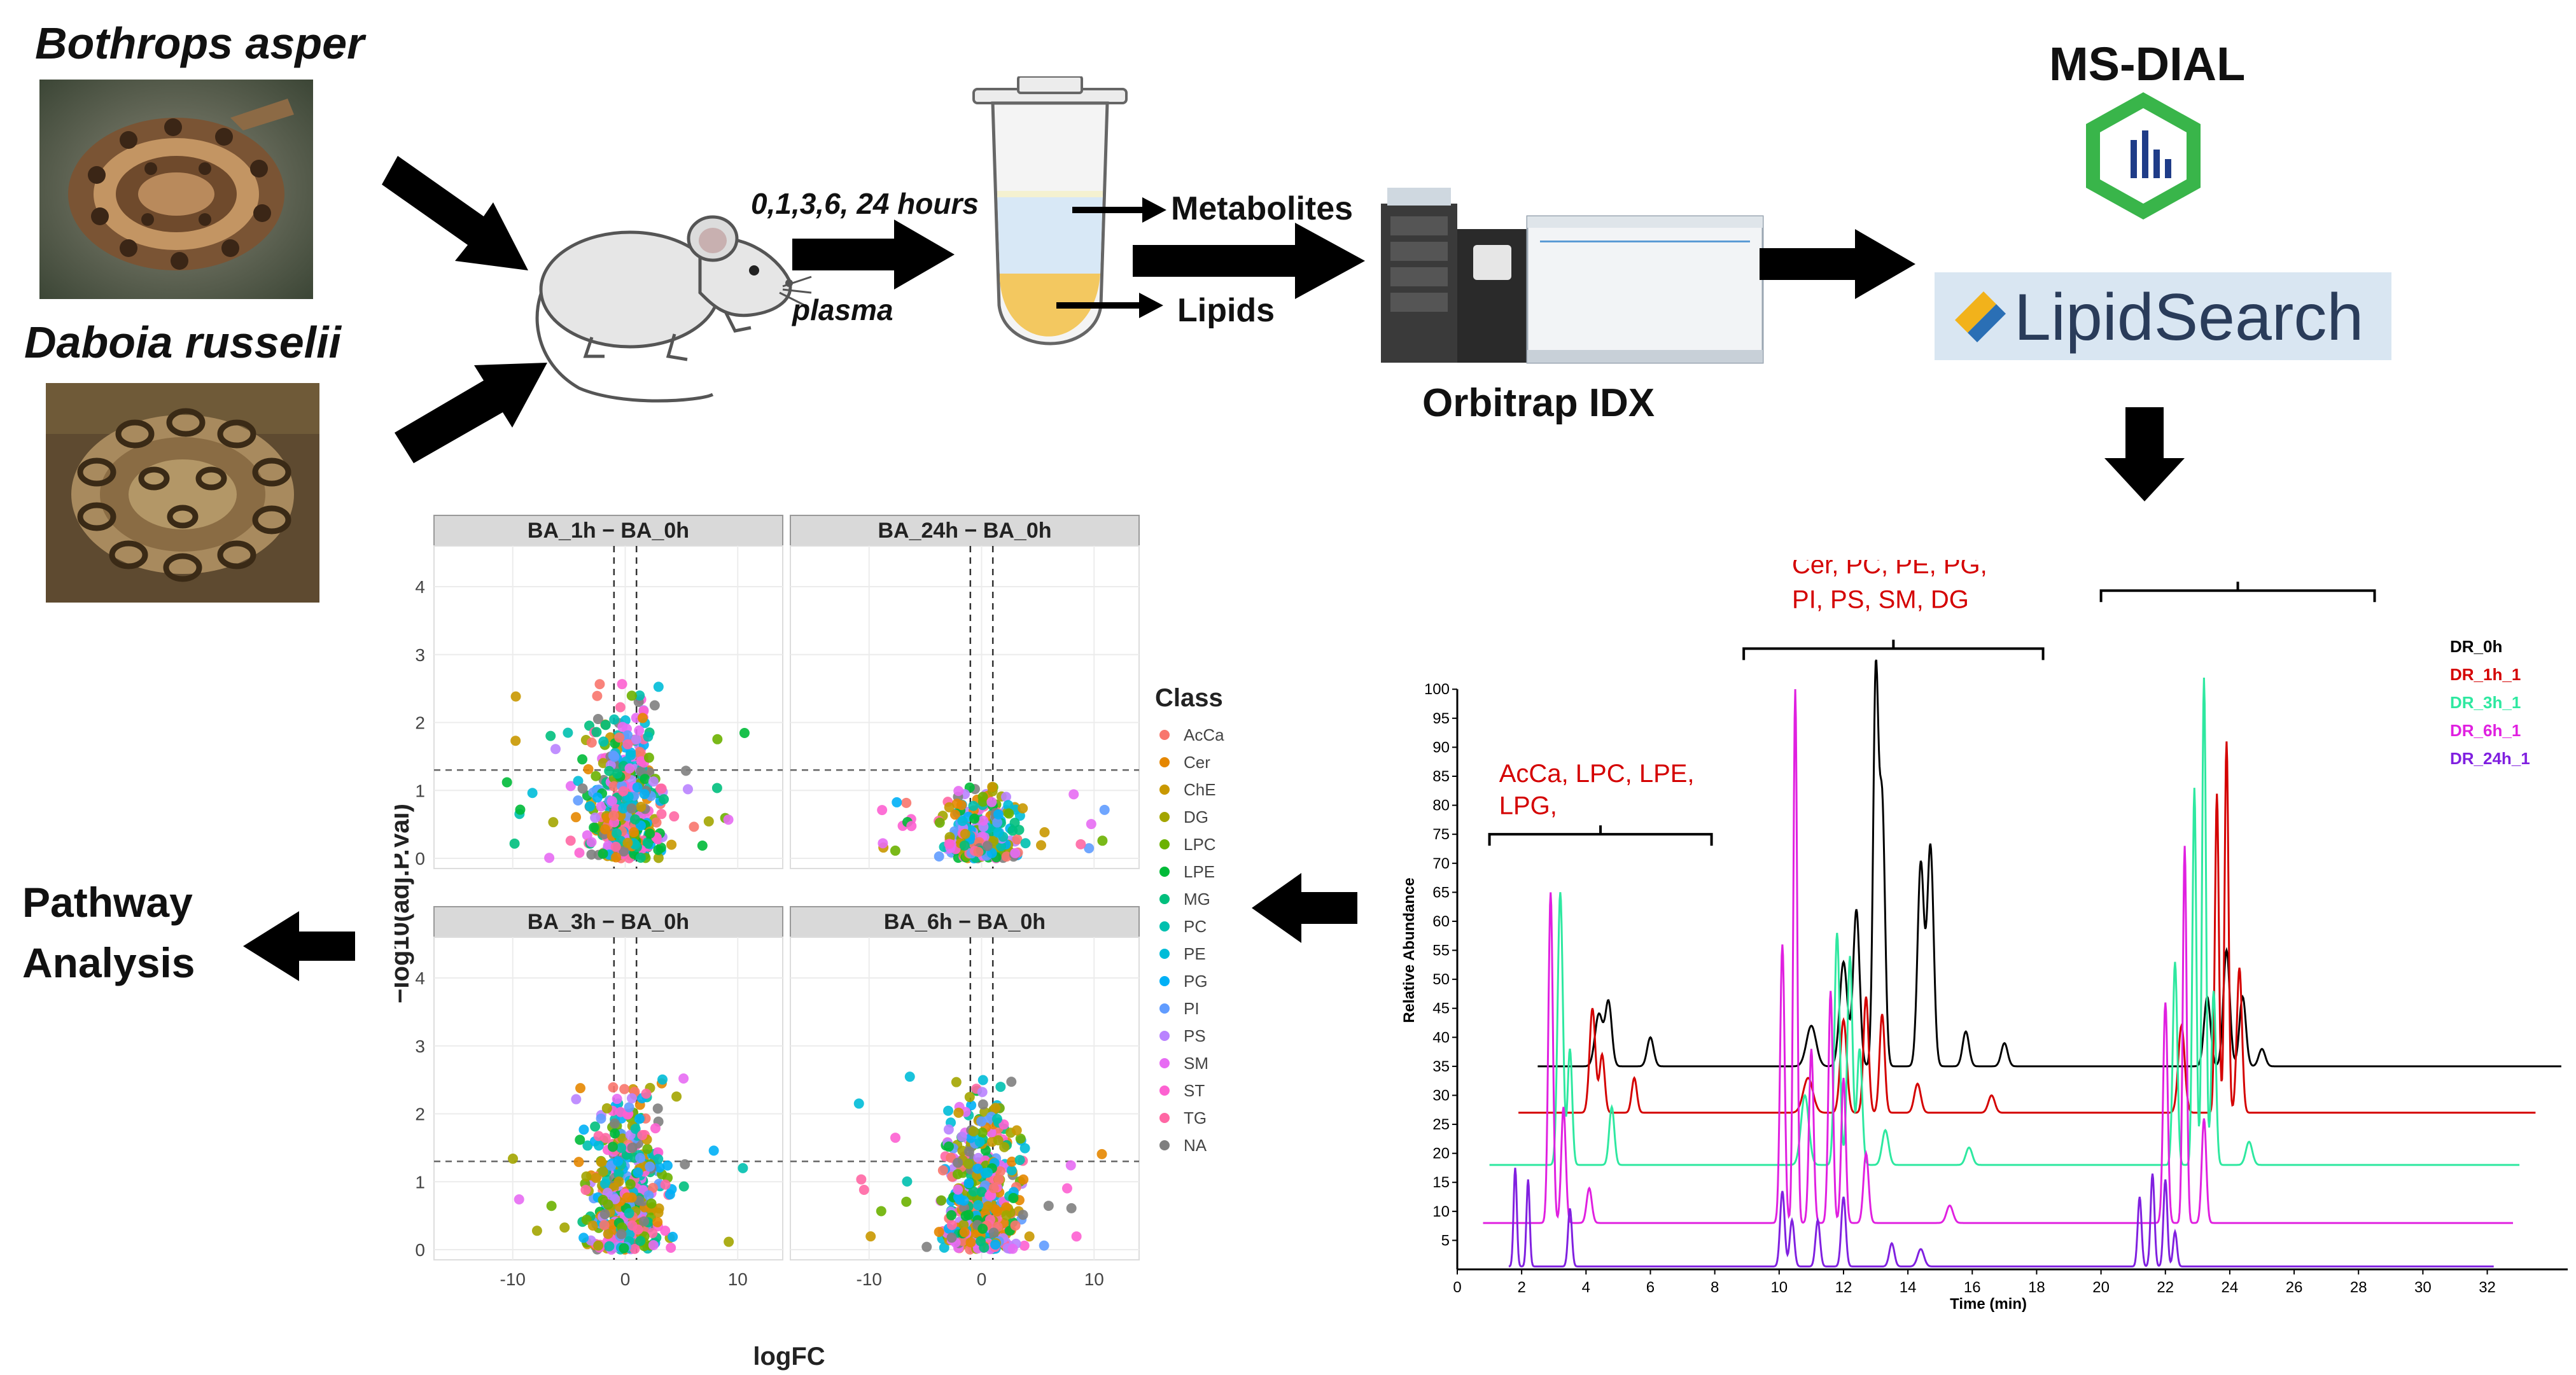  Describe the element at coordinates (1195, 926) in the screenshot. I see `legend-label: PC` at that location.